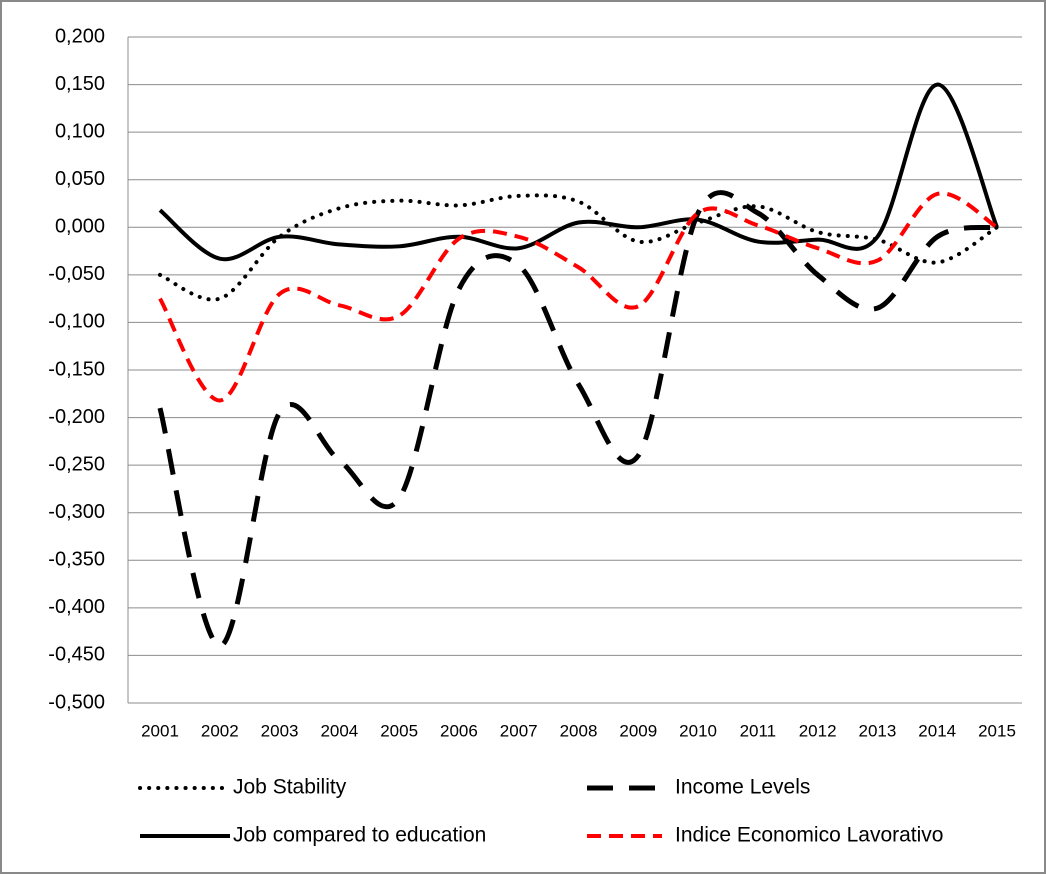 The image size is (1046, 874). I want to click on x-tick-label: 2001, so click(160, 730).